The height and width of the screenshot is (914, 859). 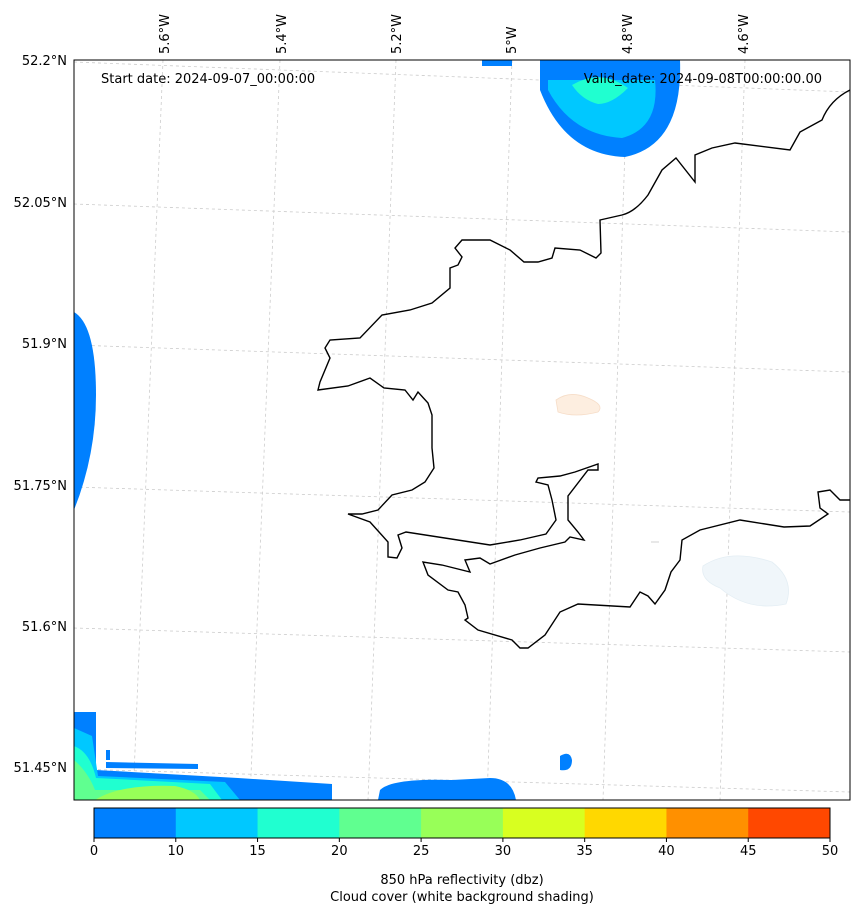 What do you see at coordinates (40, 203) in the screenshot?
I see `lat-tick-label: 52.05°N` at bounding box center [40, 203].